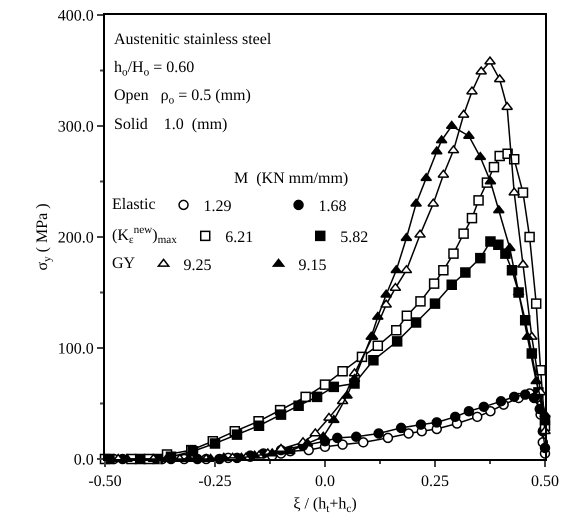  Describe the element at coordinates (435, 481) in the screenshot. I see `x-tick-label: 0.25` at that location.